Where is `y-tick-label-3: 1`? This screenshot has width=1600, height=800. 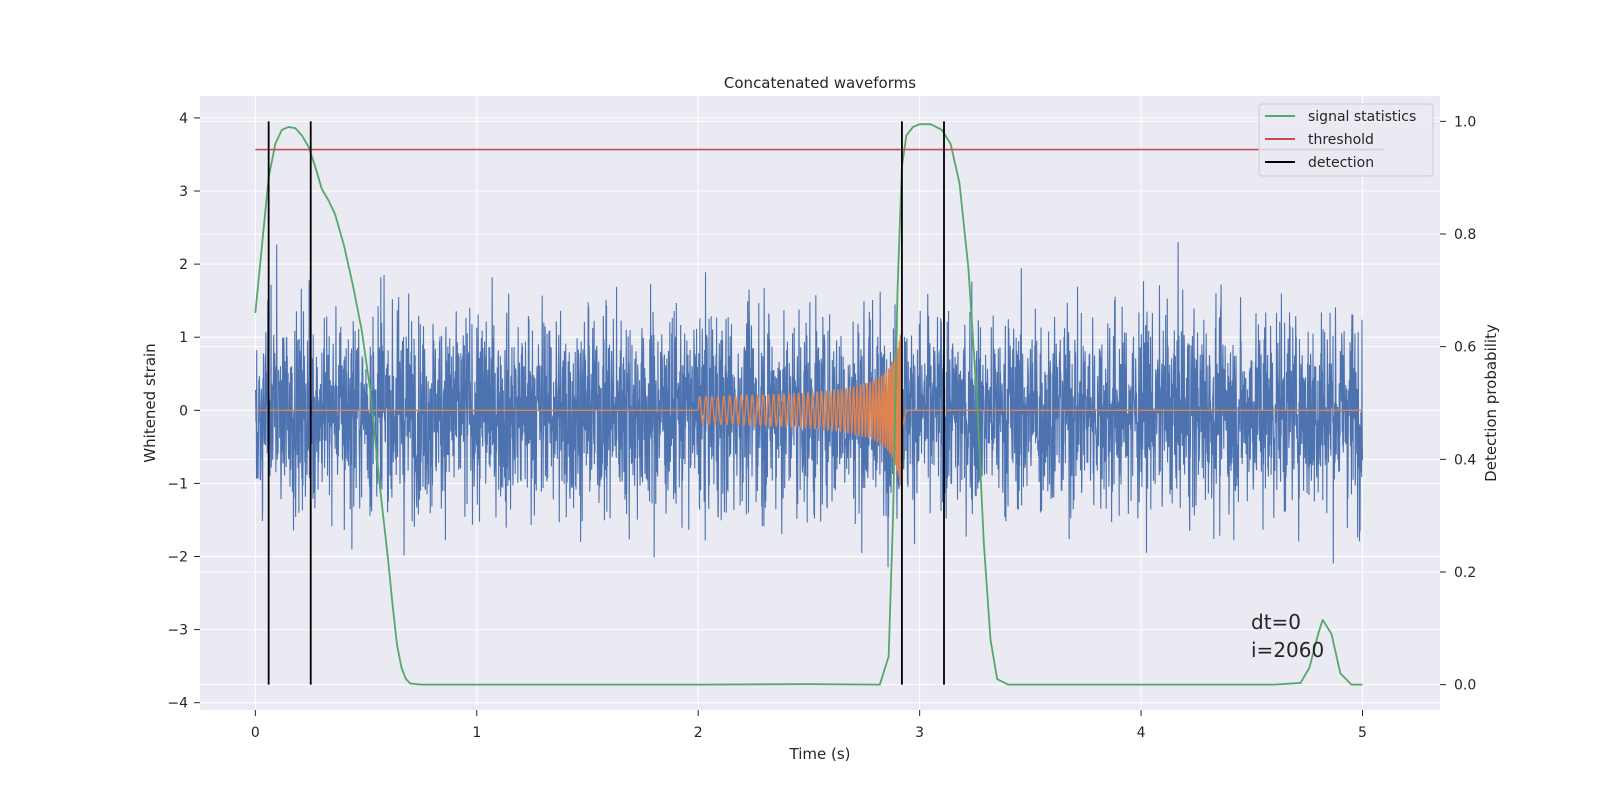
y-tick-label-3: 1 is located at coordinates (183, 338).